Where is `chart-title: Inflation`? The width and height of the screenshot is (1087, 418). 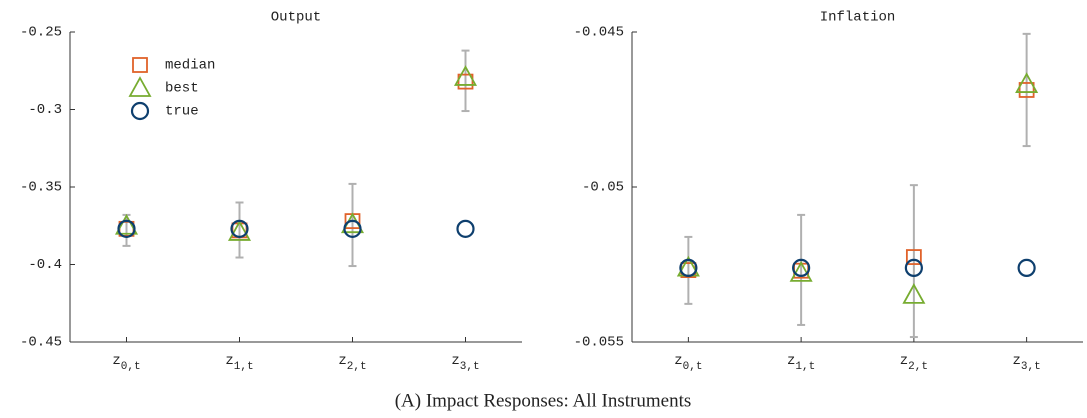 chart-title: Inflation is located at coordinates (858, 18).